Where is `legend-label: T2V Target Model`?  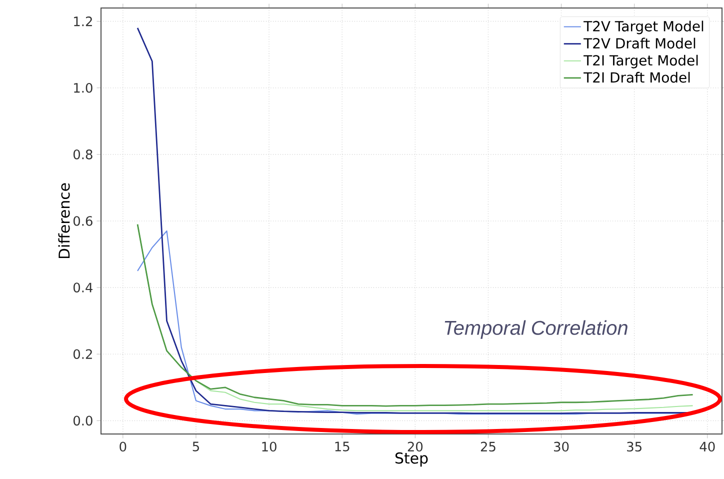 legend-label: T2V Target Model is located at coordinates (644, 27).